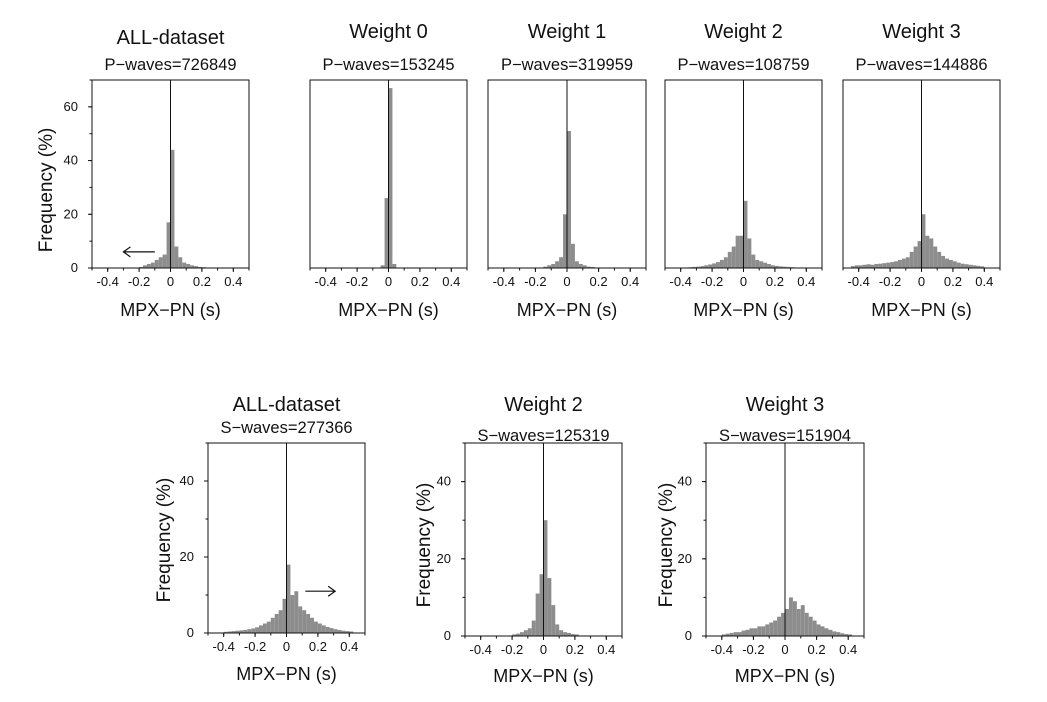 This screenshot has width=1047, height=702. Describe the element at coordinates (202, 281) in the screenshot. I see `x-tick-label: 0.2` at that location.